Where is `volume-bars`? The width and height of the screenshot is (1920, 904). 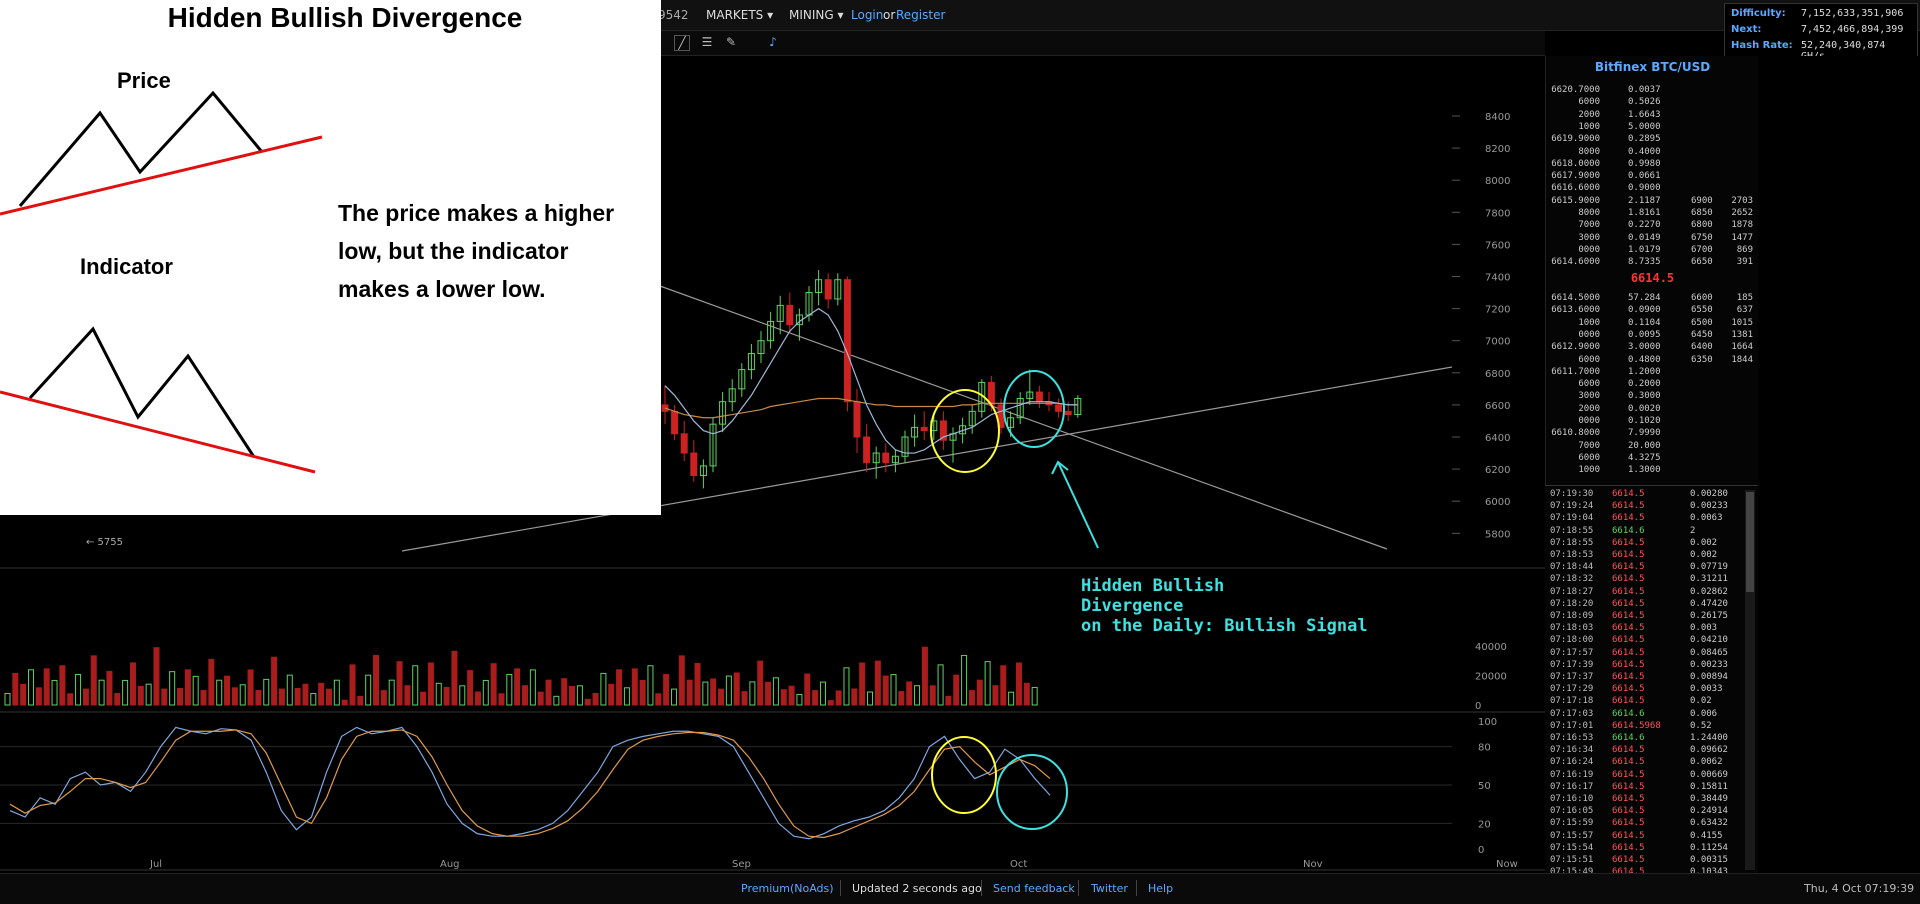 volume-bars is located at coordinates (521, 676).